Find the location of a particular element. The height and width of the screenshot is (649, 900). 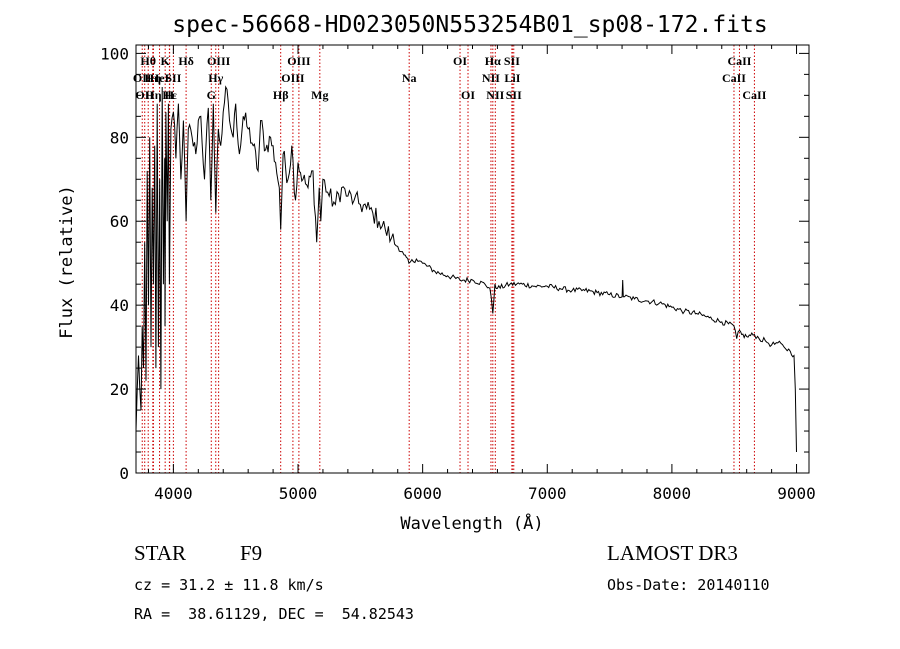

line-label-26: SII is located at coordinates (514, 95).